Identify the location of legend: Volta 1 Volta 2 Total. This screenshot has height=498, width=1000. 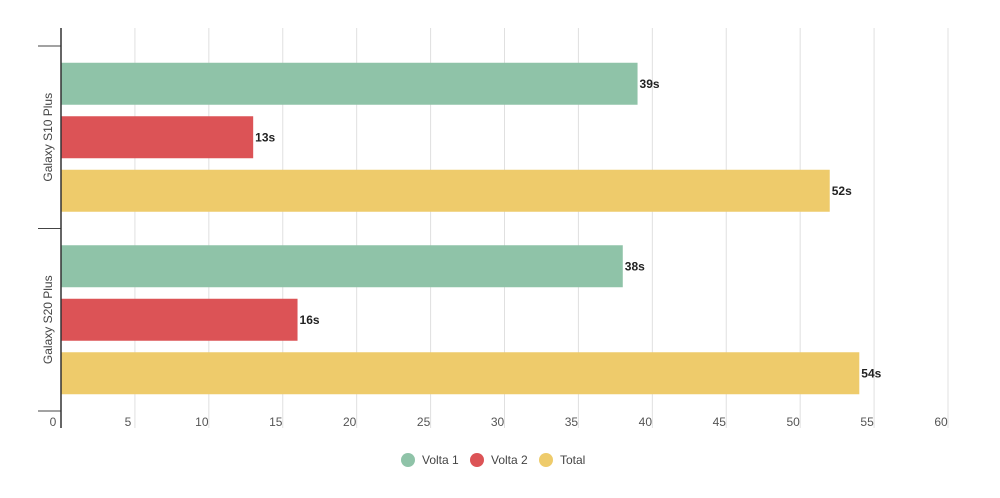
(493, 460).